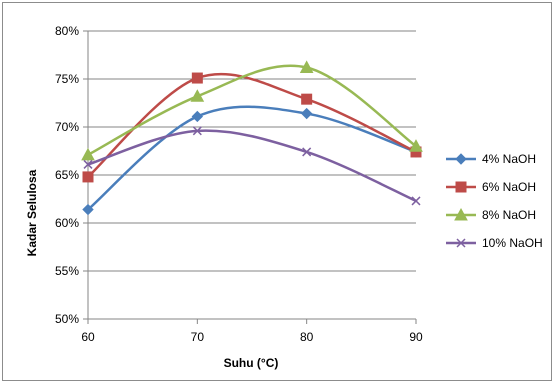 This screenshot has width=556, height=385. I want to click on y-tick-label: 70%, so click(67, 127).